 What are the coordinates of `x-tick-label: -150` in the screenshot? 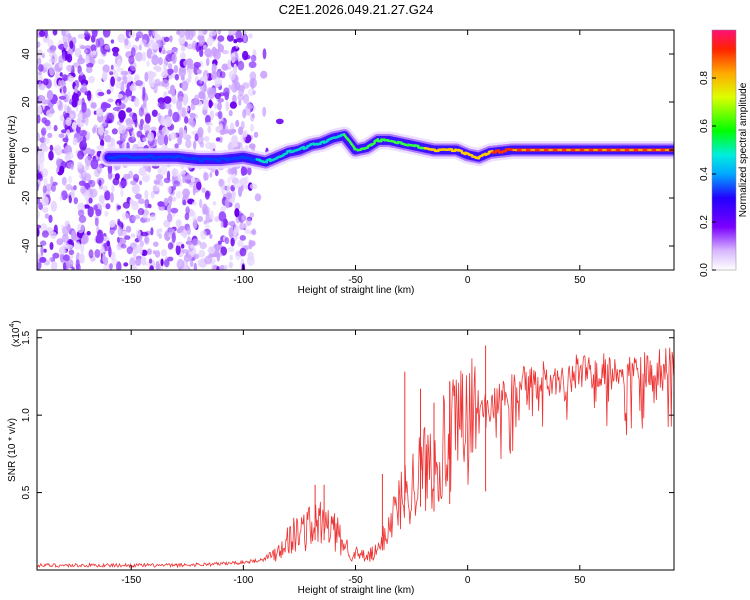 It's located at (131, 280).